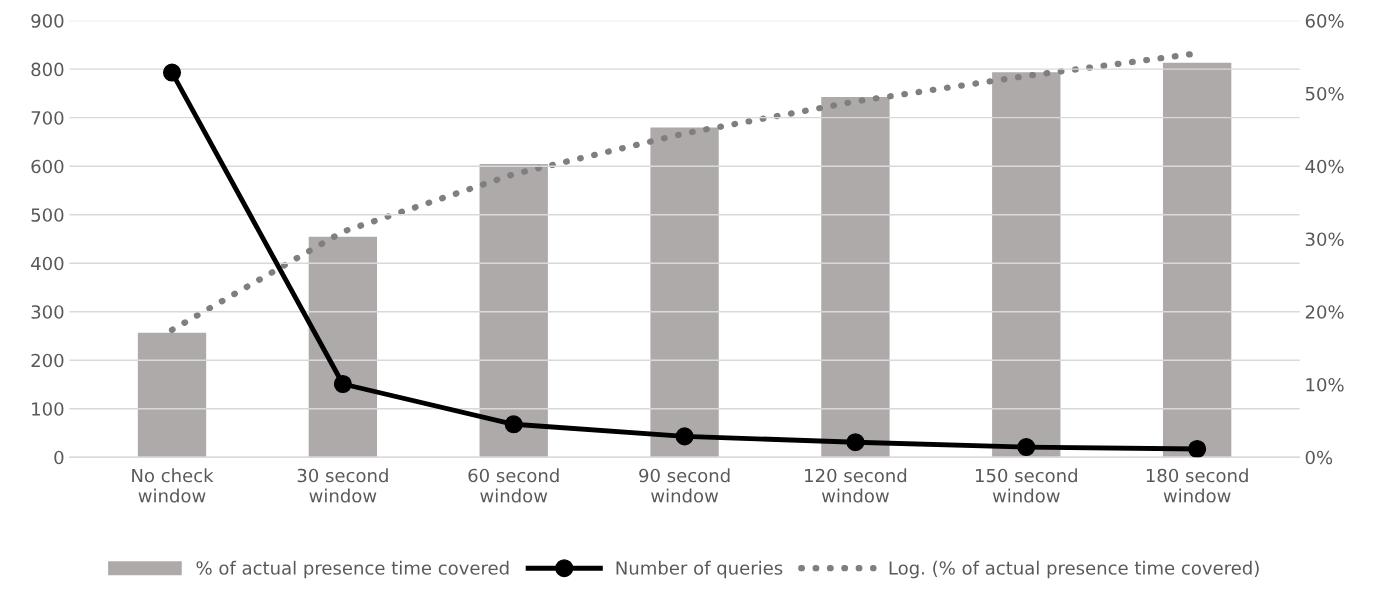 The width and height of the screenshot is (1390, 590). I want to click on y2-tick-label: 30%, so click(1324, 239).